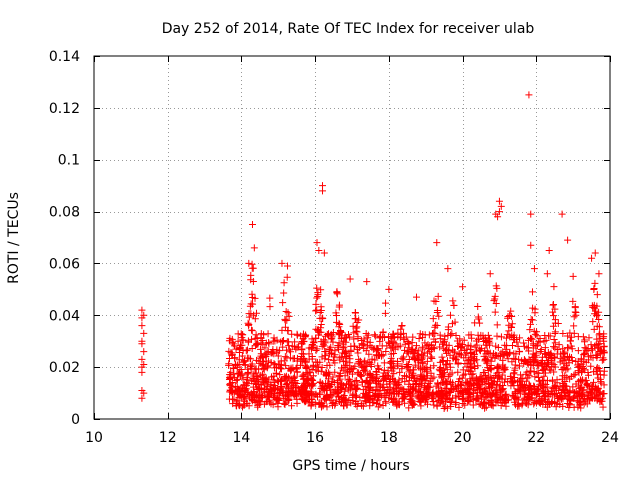  I want to click on y-axis-label: ROTI / TECUs, so click(14, 238).